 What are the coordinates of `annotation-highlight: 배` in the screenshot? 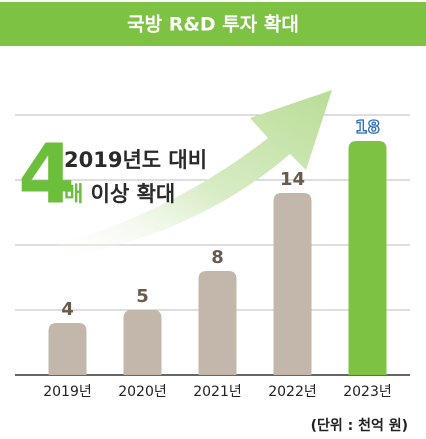 It's located at (73, 194).